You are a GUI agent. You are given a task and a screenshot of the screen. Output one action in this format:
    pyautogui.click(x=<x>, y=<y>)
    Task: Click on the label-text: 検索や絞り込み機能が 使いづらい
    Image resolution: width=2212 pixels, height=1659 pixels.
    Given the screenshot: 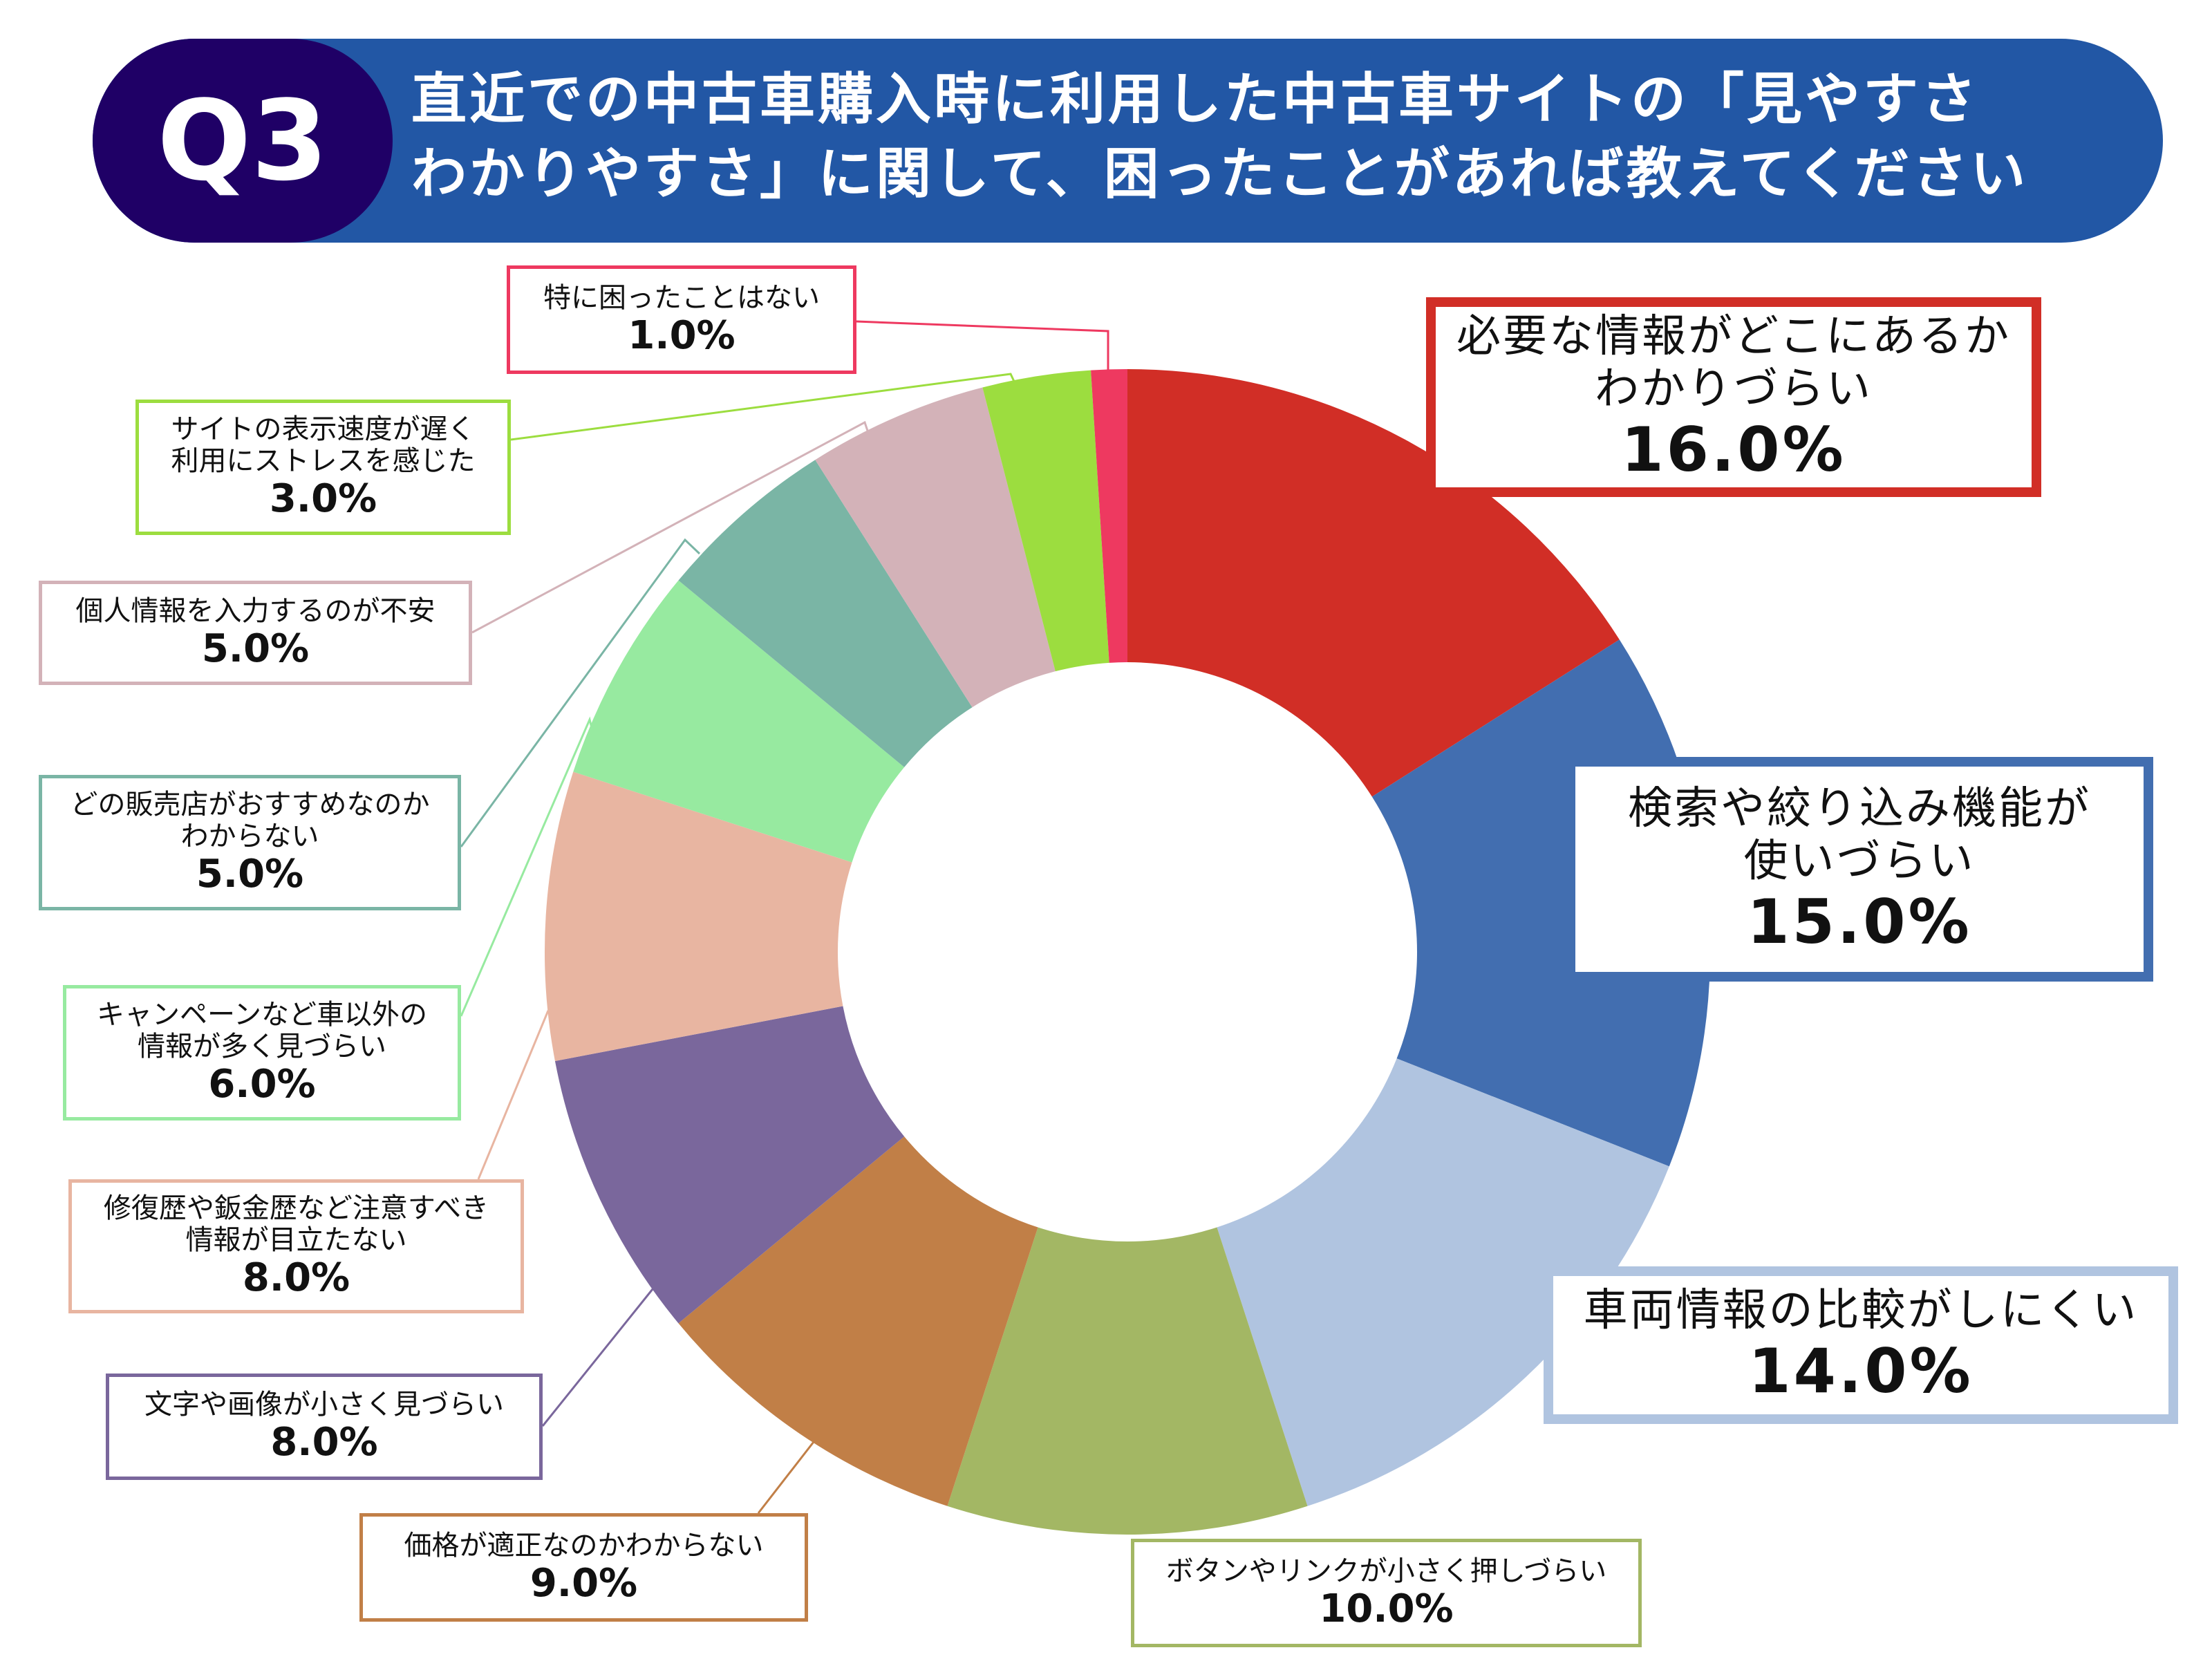 What is the action you would take?
    pyautogui.click(x=1859, y=835)
    